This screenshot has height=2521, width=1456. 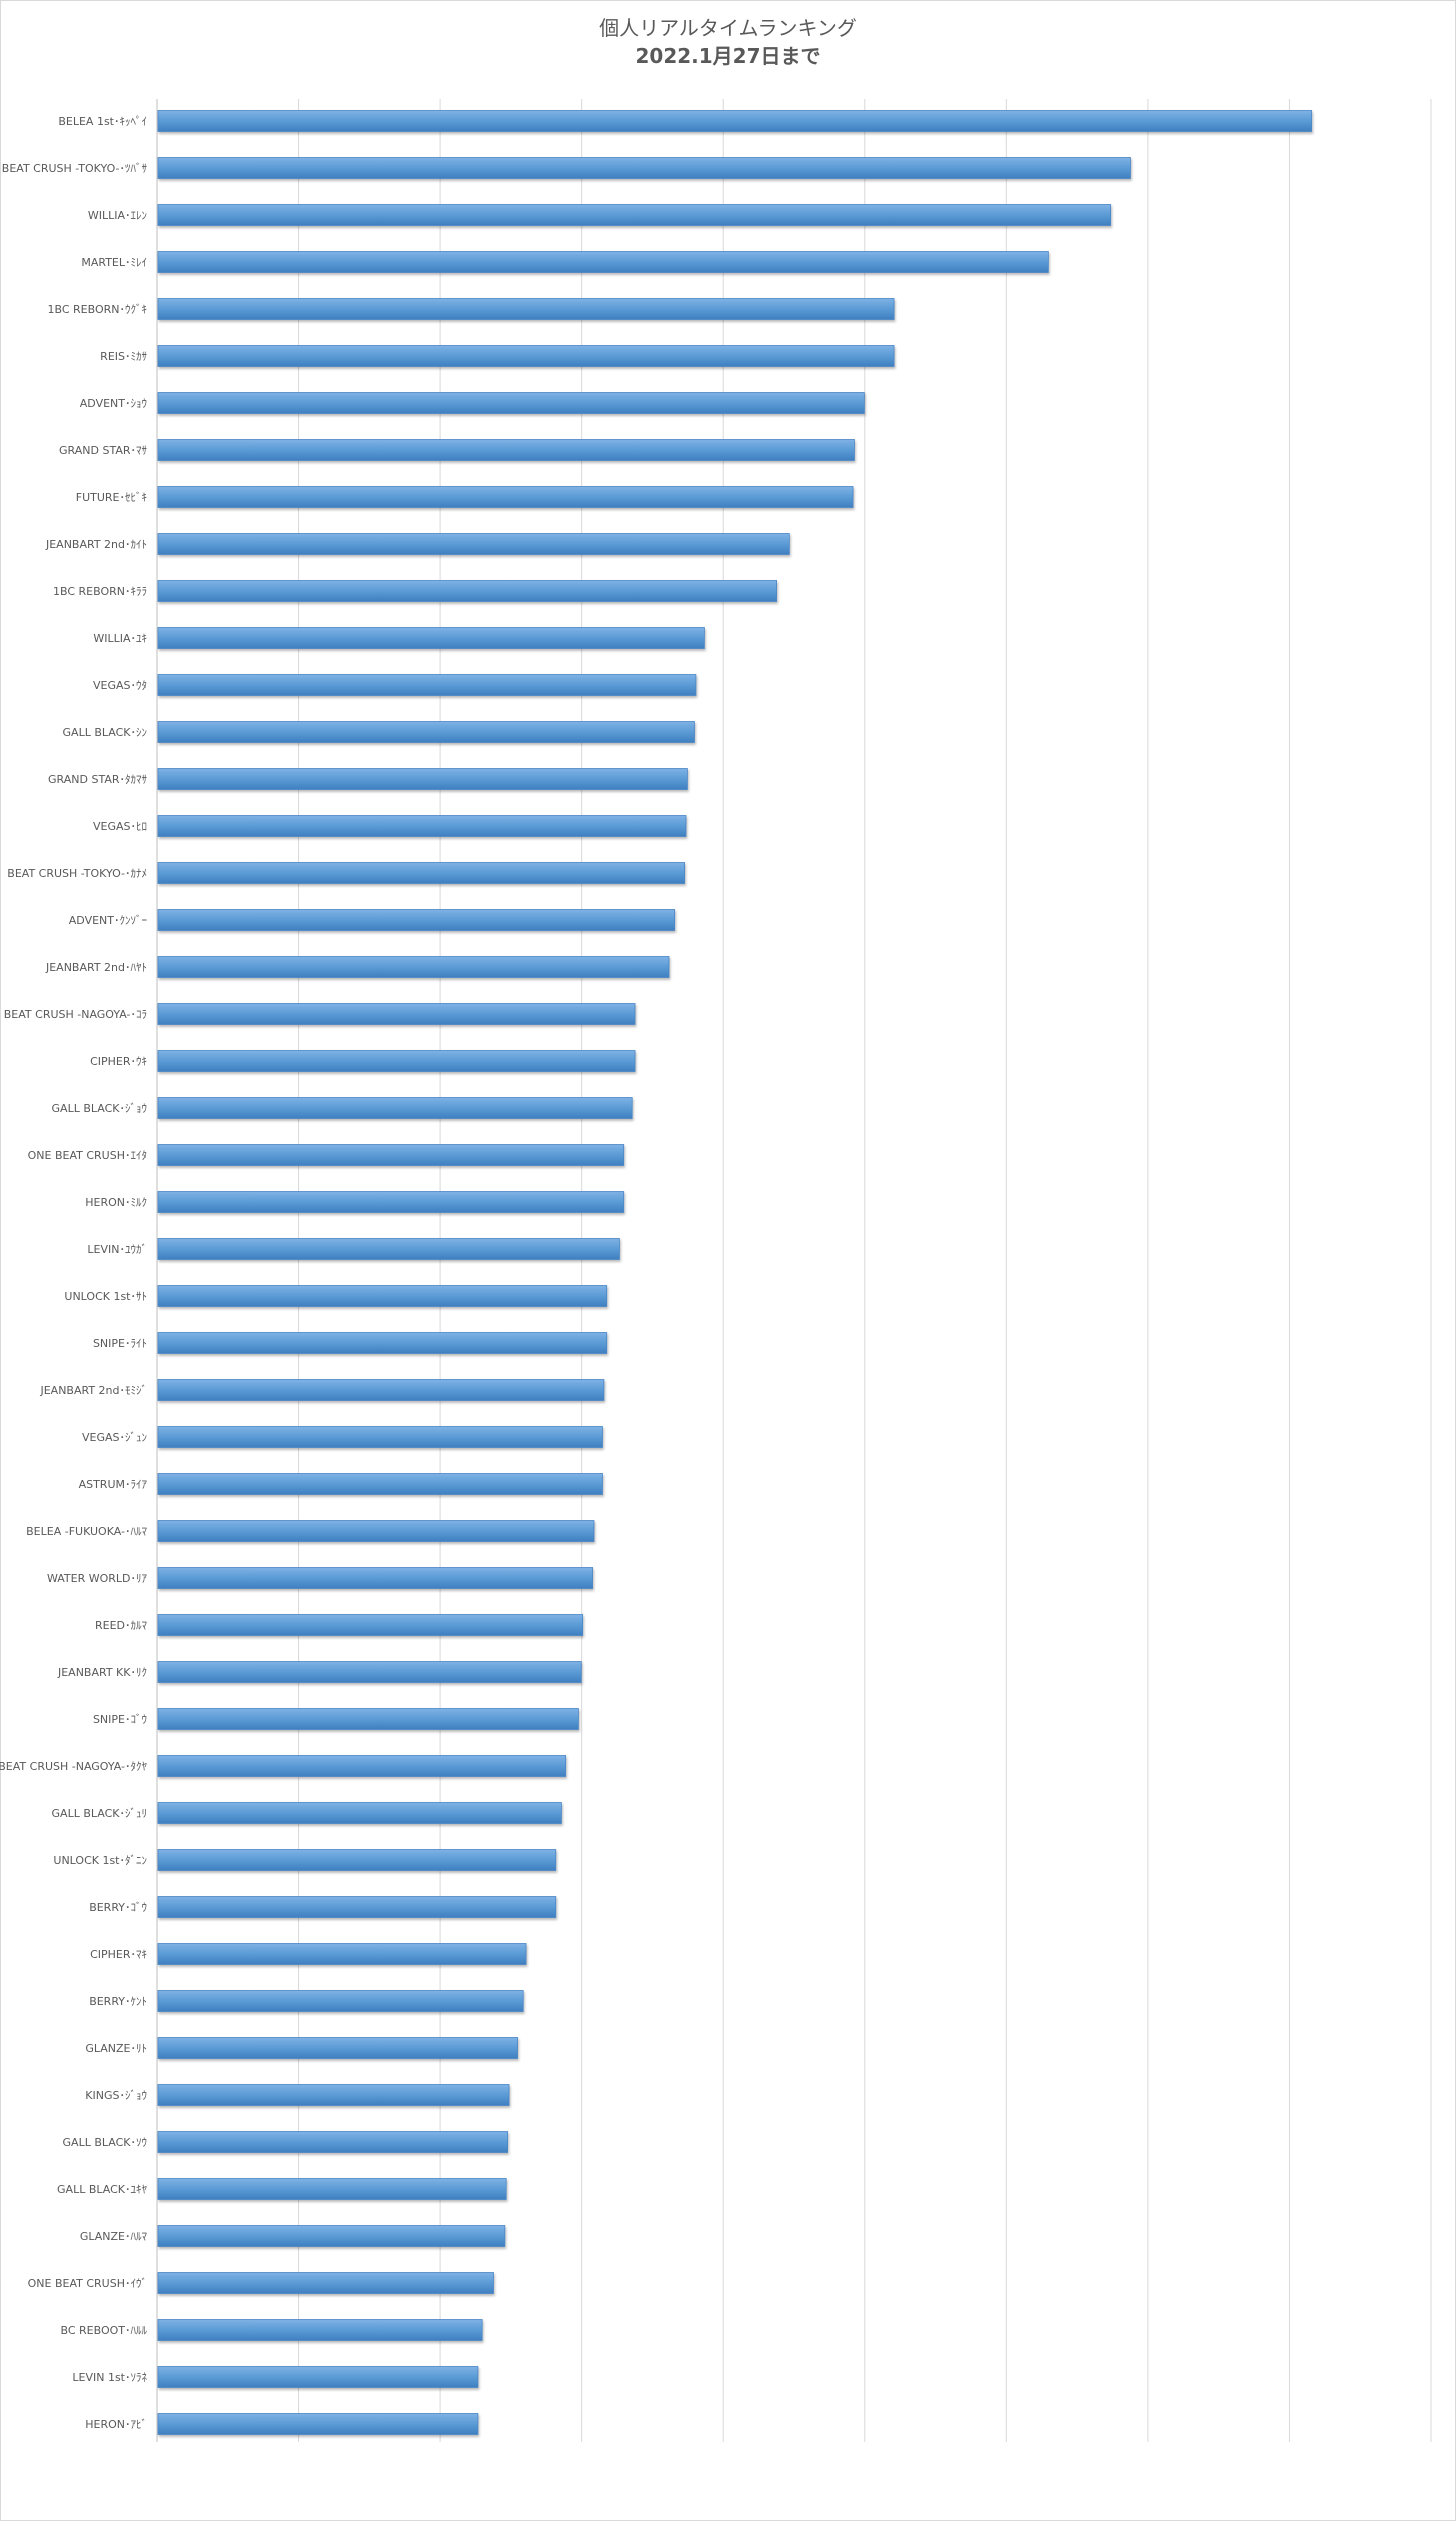 What do you see at coordinates (102, 1672) in the screenshot?
I see `category-label: JEANBART KK･ﾘｸ` at bounding box center [102, 1672].